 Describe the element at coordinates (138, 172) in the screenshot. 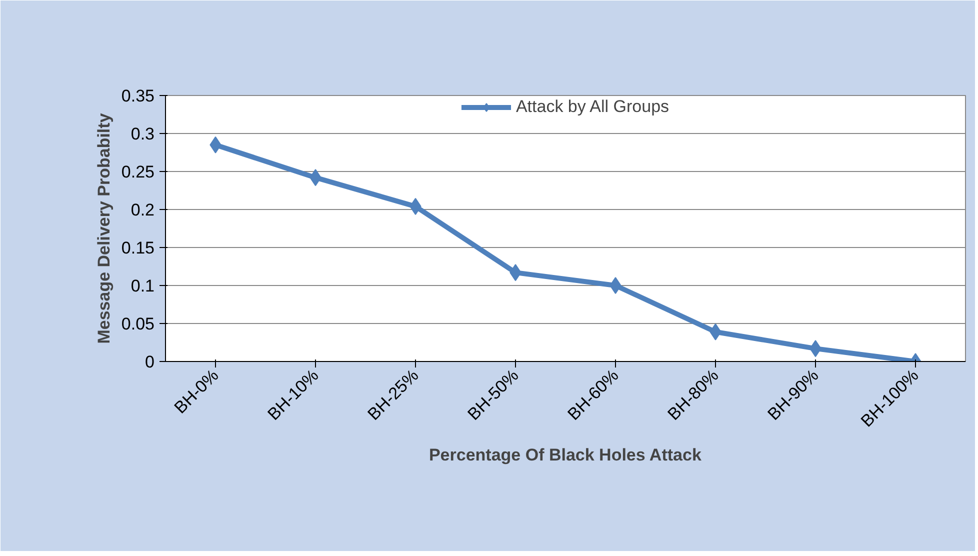

I see `y-tick-label: 0.25` at that location.